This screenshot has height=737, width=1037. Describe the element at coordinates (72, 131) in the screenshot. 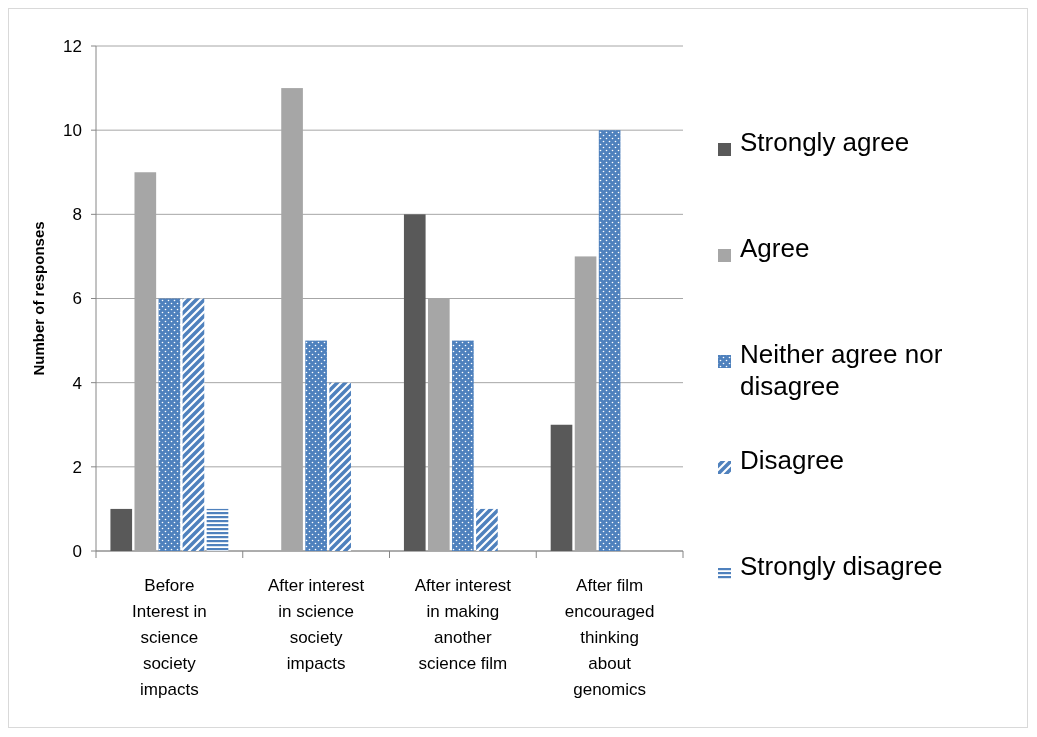

I see `y-tick-label: 10` at that location.